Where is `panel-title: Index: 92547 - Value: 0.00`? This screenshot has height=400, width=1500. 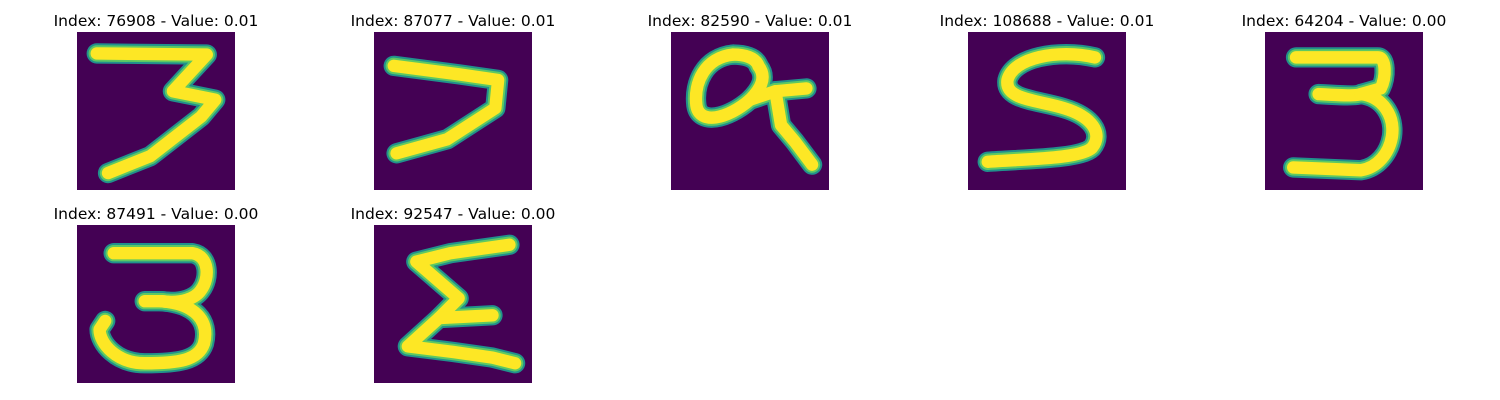
panel-title: Index: 92547 - Value: 0.00 is located at coordinates (453, 214).